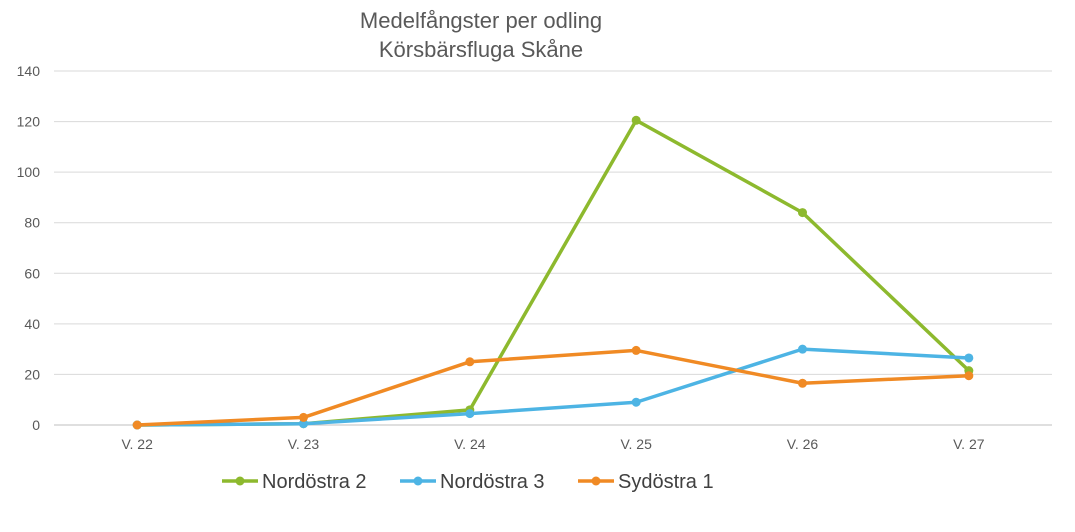 This screenshot has height=532, width=1075. Describe the element at coordinates (470, 444) in the screenshot. I see `x-tick-label: V. 24` at that location.